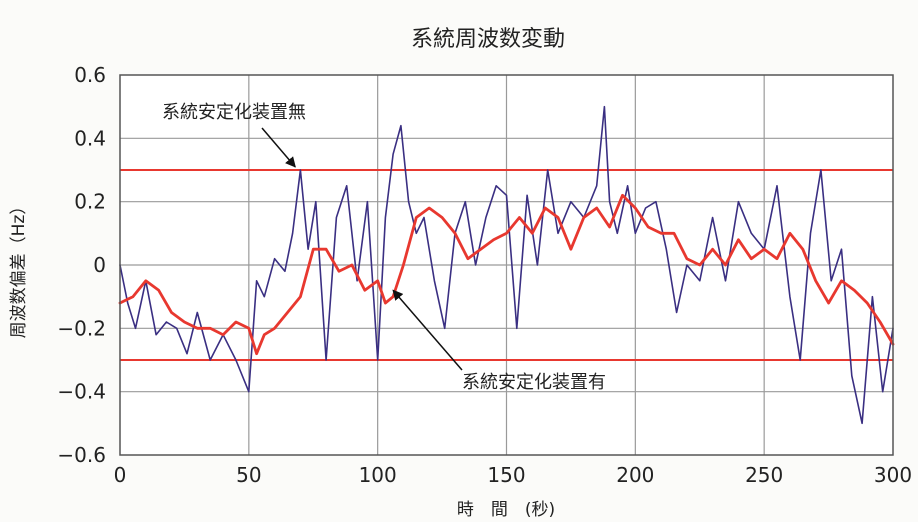 The height and width of the screenshot is (522, 918). I want to click on x-tick-label: 100, so click(378, 475).